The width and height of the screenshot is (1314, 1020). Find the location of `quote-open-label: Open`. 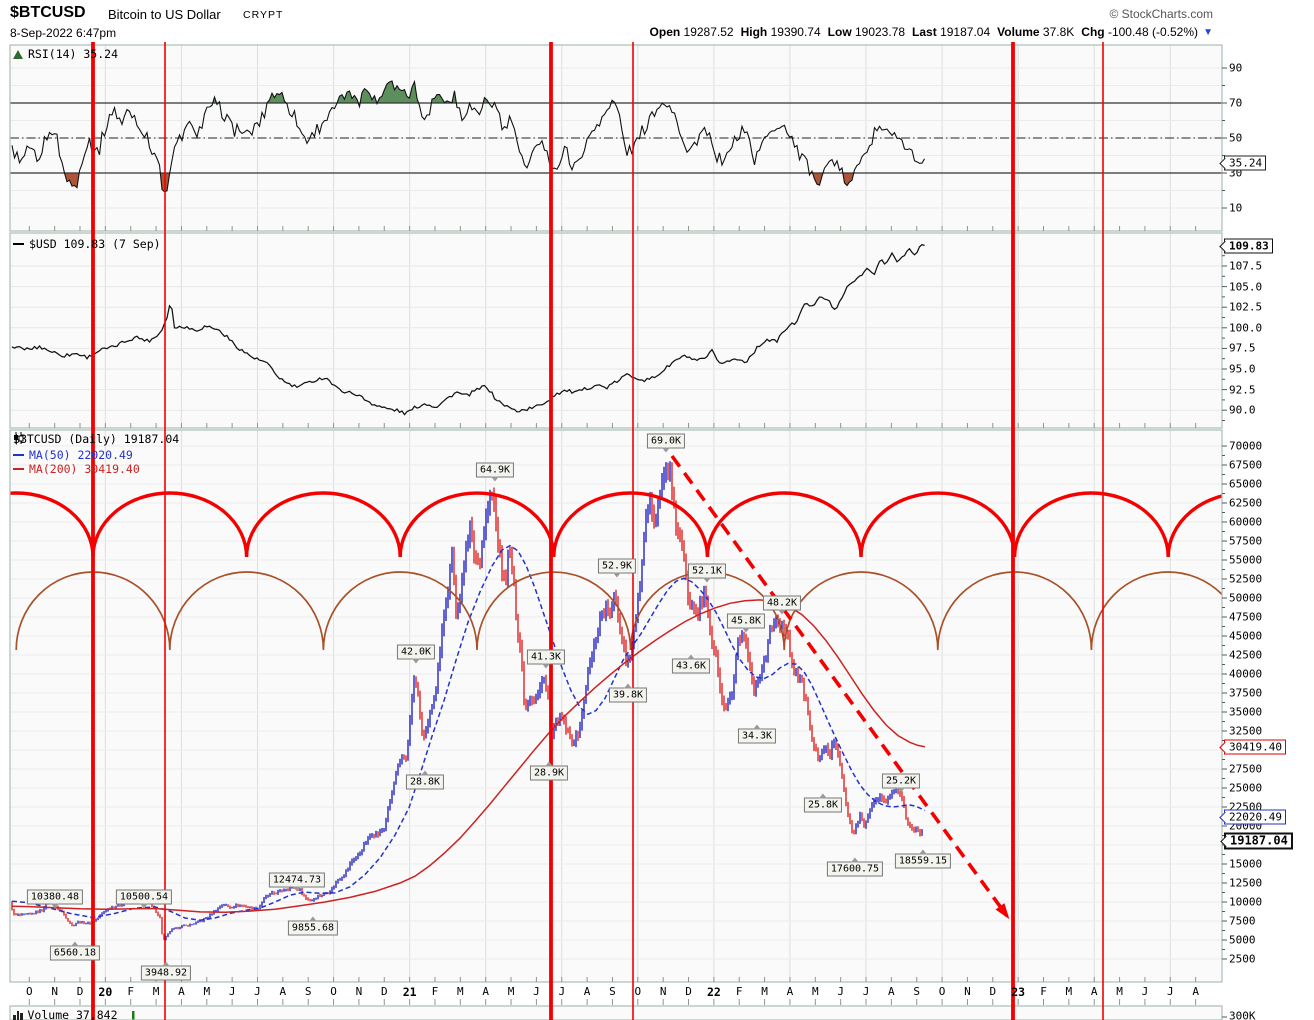

quote-open-label: Open is located at coordinates (665, 32).